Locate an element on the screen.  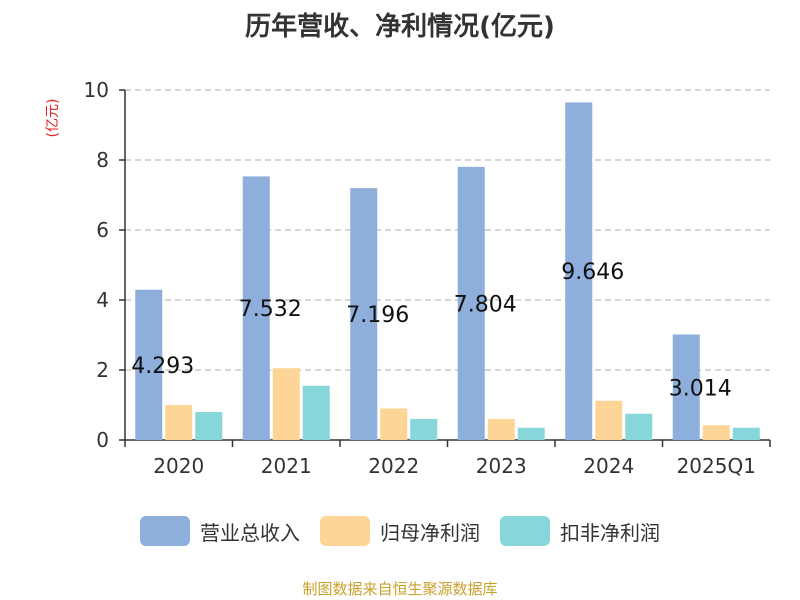
y-tick-label: 4 is located at coordinates (102, 300).